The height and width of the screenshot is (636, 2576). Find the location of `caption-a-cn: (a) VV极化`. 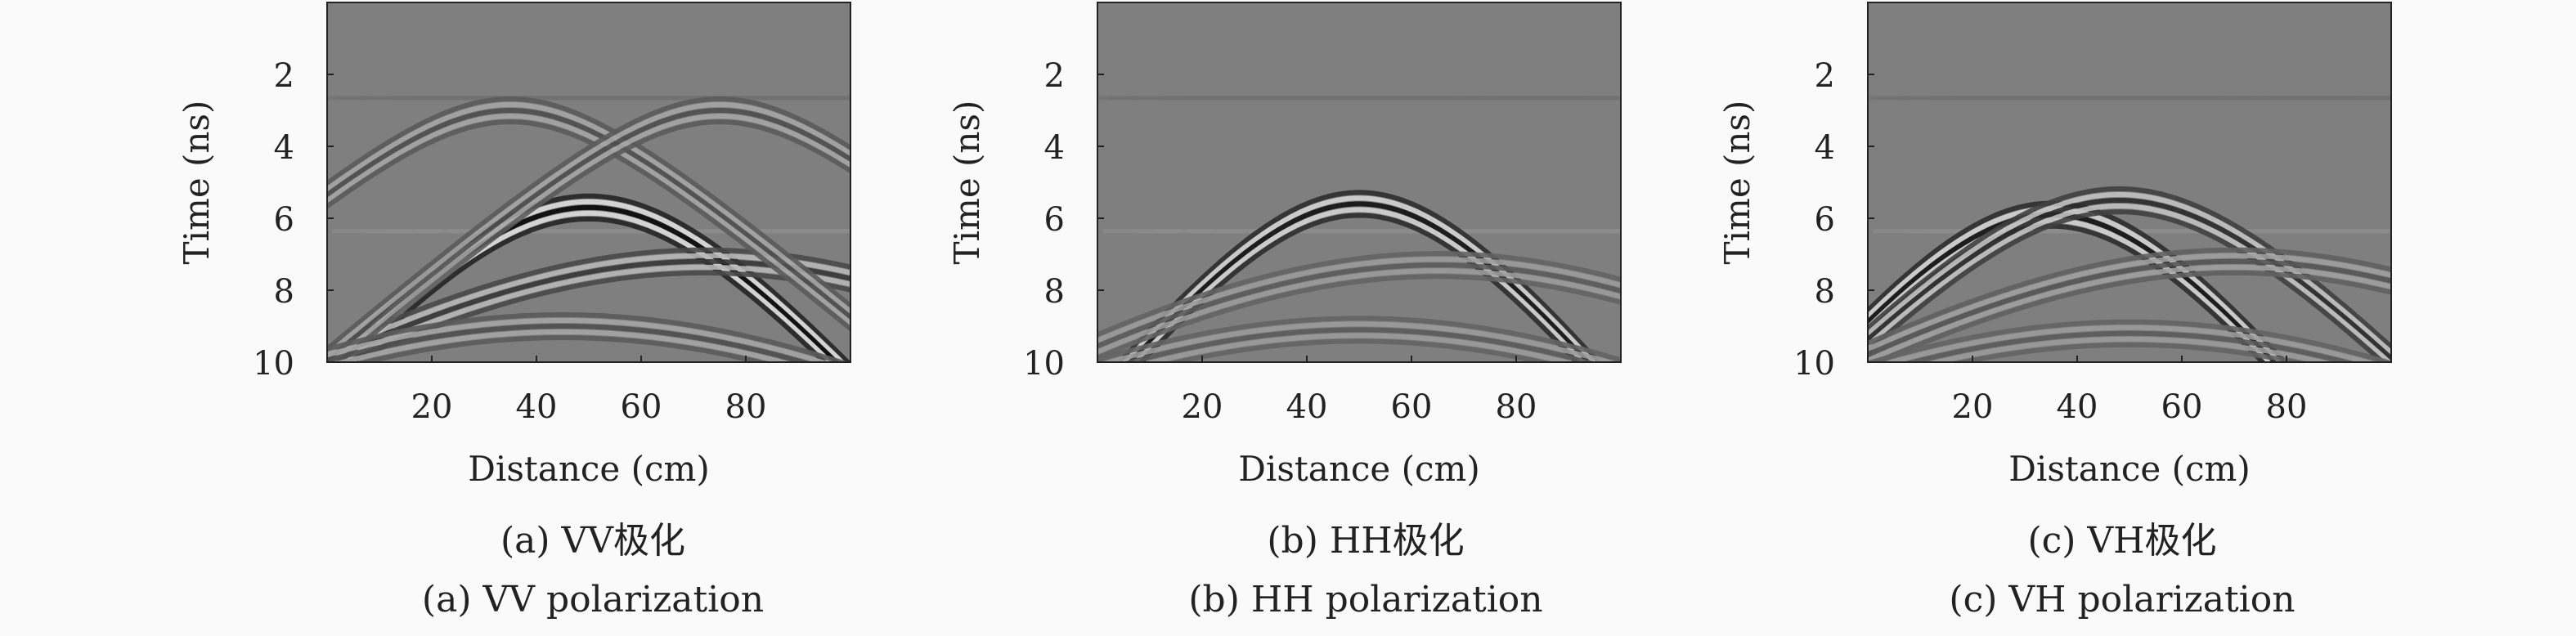

caption-a-cn: (a) VV极化 is located at coordinates (593, 541).